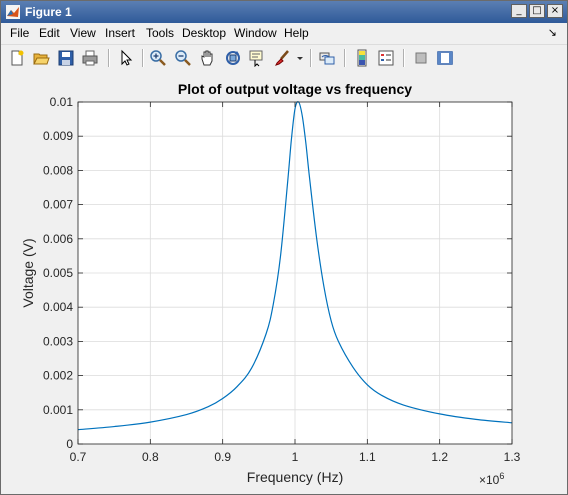 The width and height of the screenshot is (568, 495). What do you see at coordinates (58, 341) in the screenshot?
I see `y-tick-label: 0.003` at bounding box center [58, 341].